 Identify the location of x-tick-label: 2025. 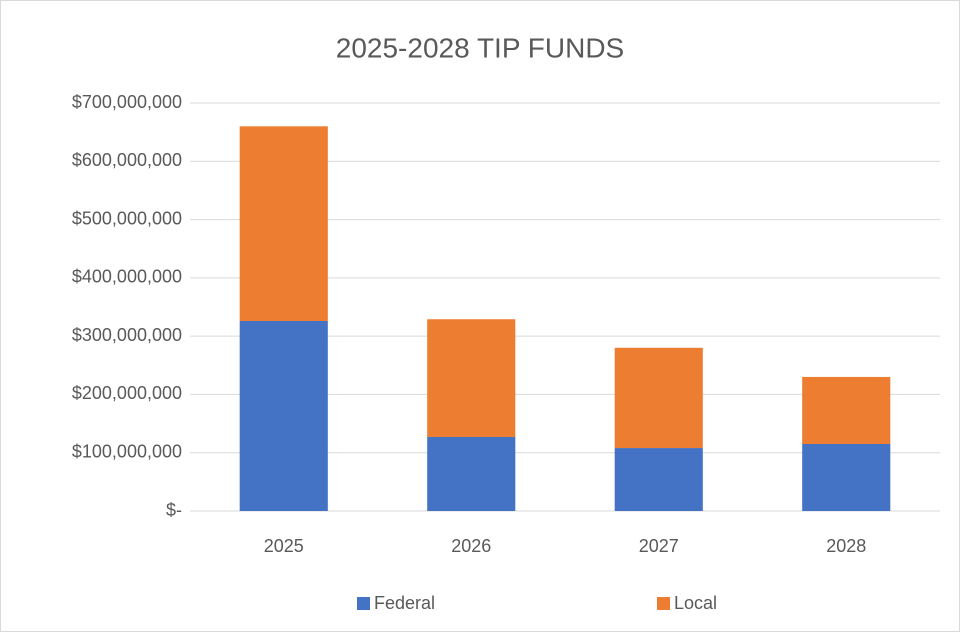
(284, 546).